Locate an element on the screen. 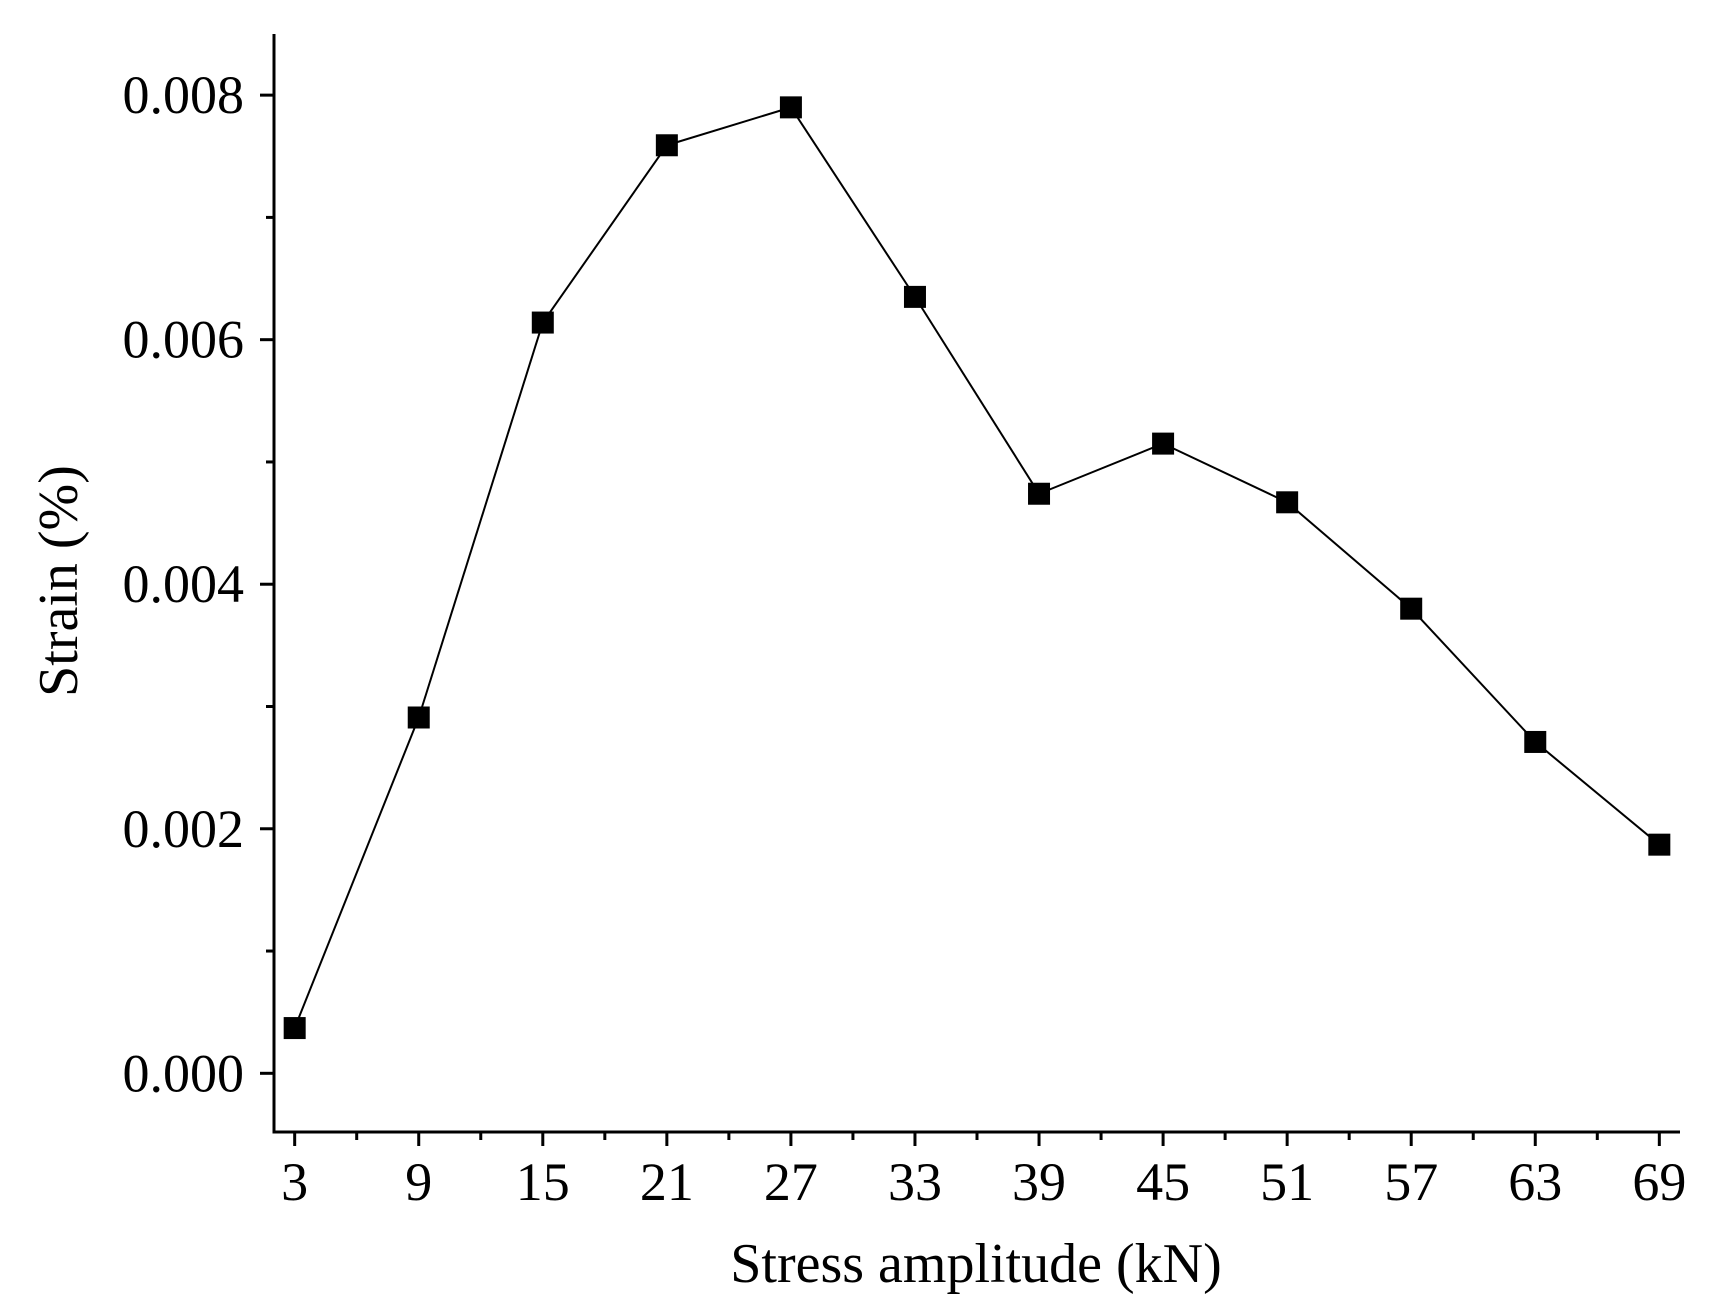 This screenshot has height=1314, width=1717. x-tick-label: 69 is located at coordinates (1659, 1182).